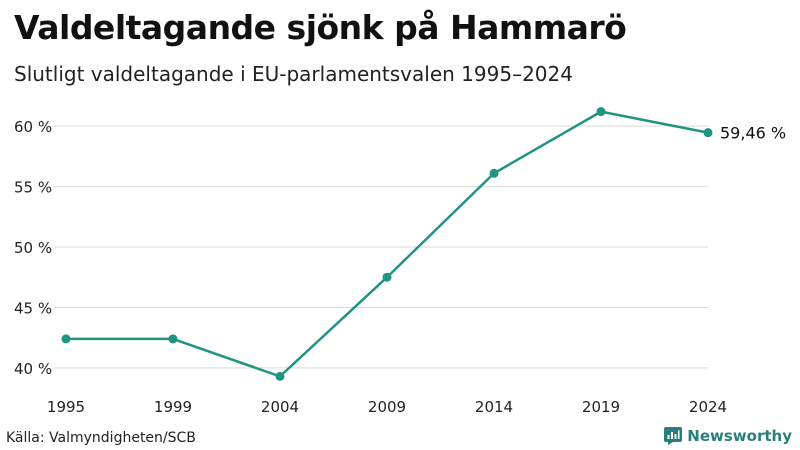 The height and width of the screenshot is (450, 800). I want to click on brand-logo: Newsworthy, so click(728, 436).